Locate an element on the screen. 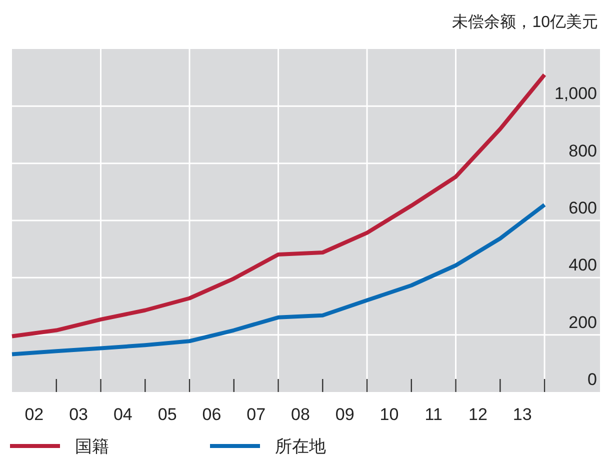 This screenshot has width=606, height=464. y-tick-label: 400 is located at coordinates (582, 265).